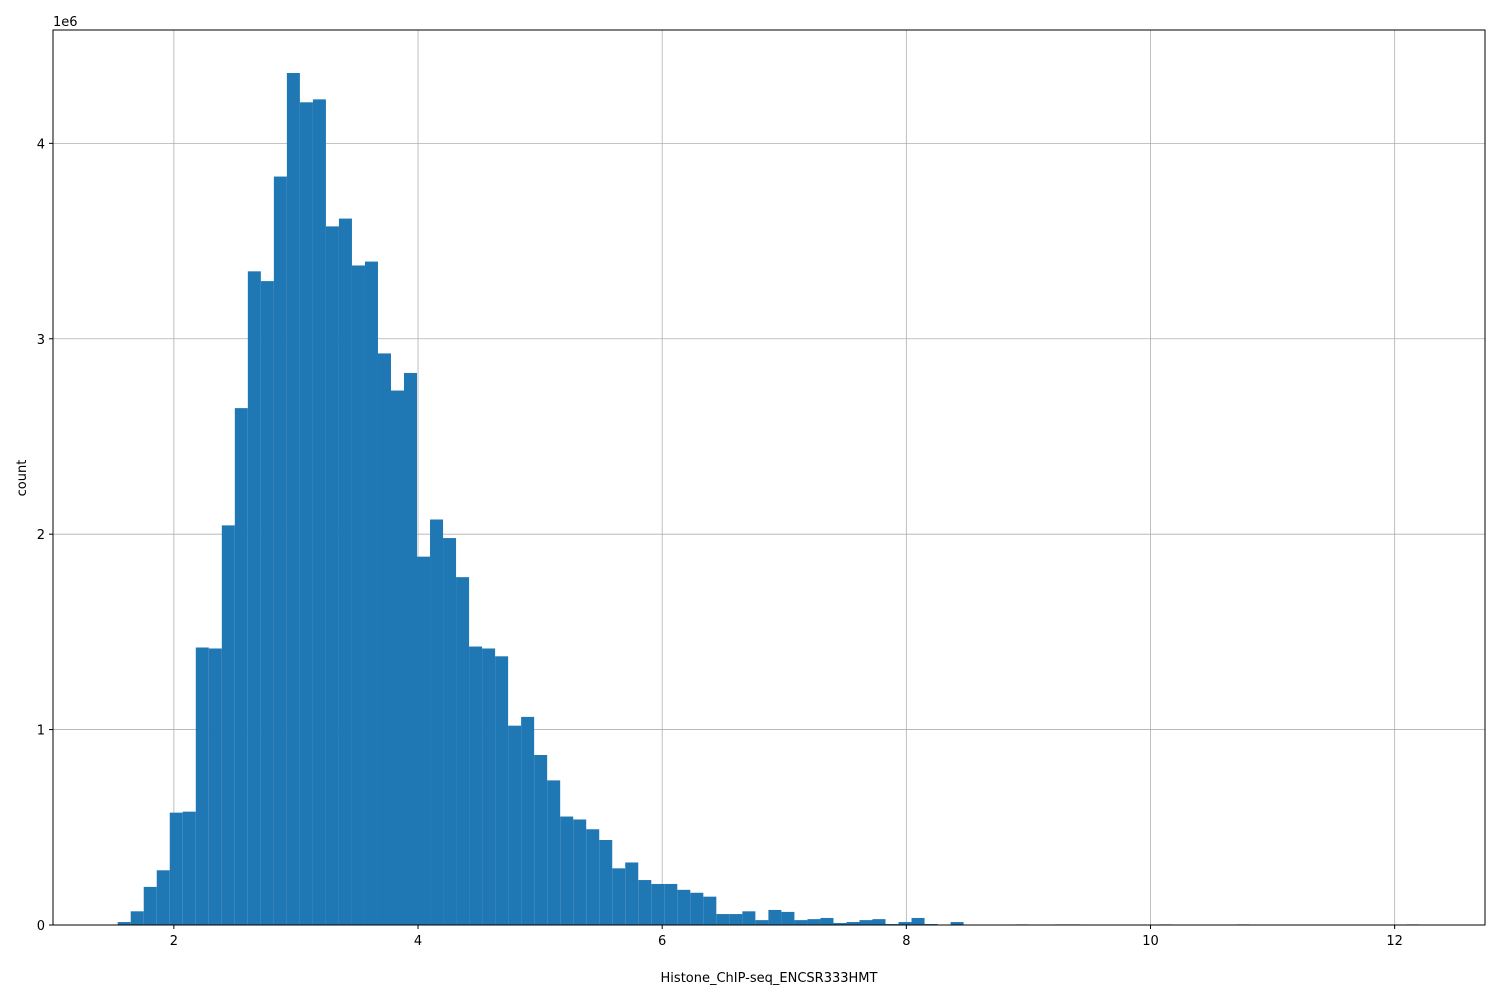 The height and width of the screenshot is (1000, 1500). Describe the element at coordinates (41, 340) in the screenshot. I see `y-tick-label: 3` at that location.